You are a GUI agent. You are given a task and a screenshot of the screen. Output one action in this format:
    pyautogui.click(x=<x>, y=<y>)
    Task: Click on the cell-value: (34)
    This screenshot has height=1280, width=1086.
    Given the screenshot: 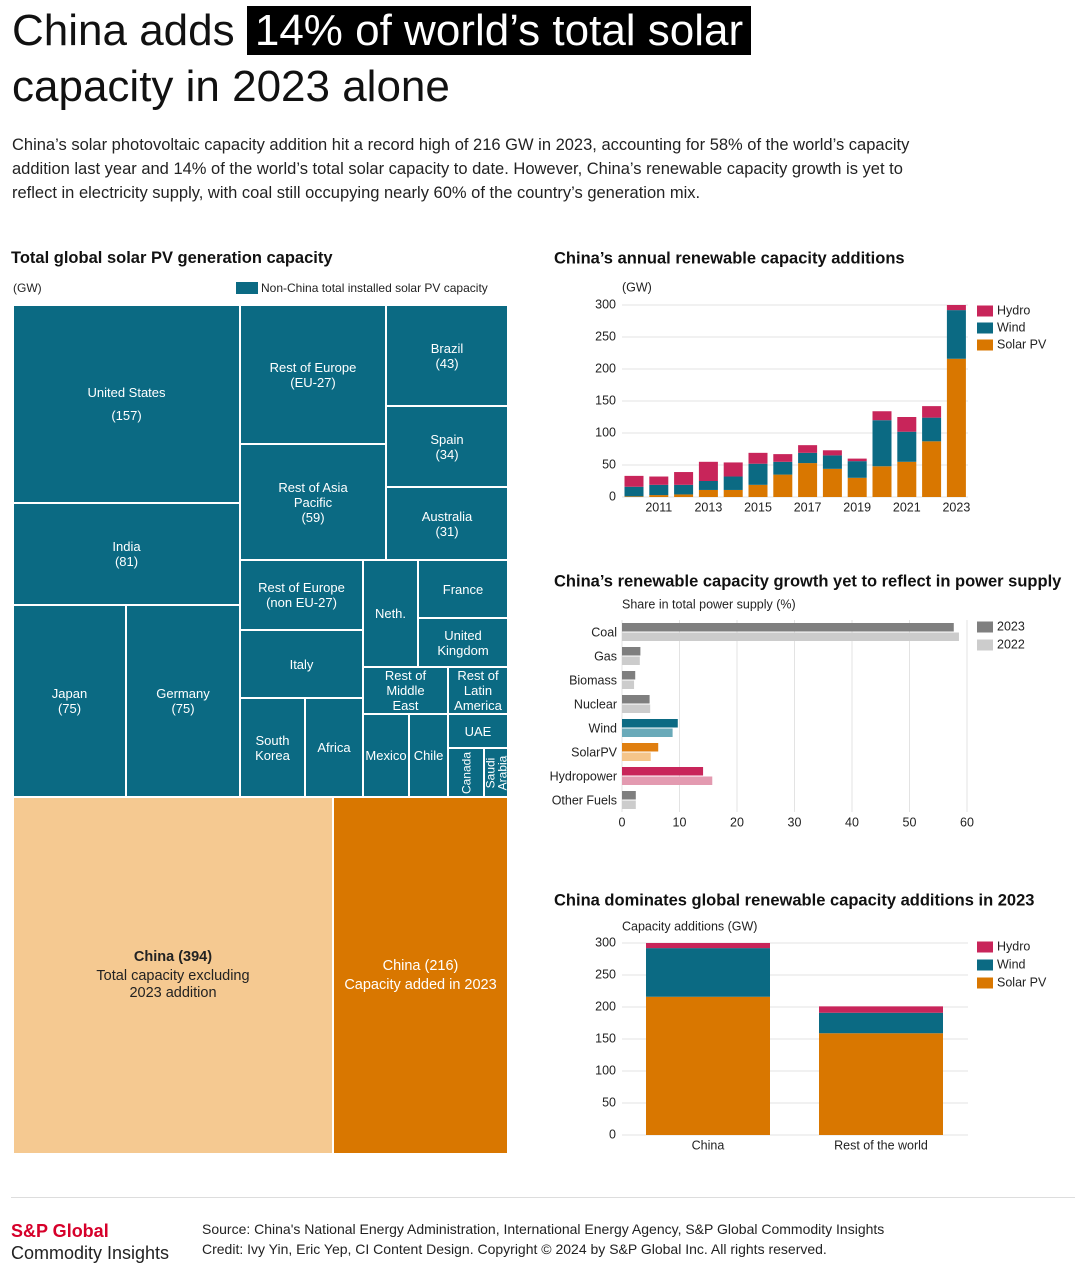 What is the action you would take?
    pyautogui.click(x=447, y=454)
    